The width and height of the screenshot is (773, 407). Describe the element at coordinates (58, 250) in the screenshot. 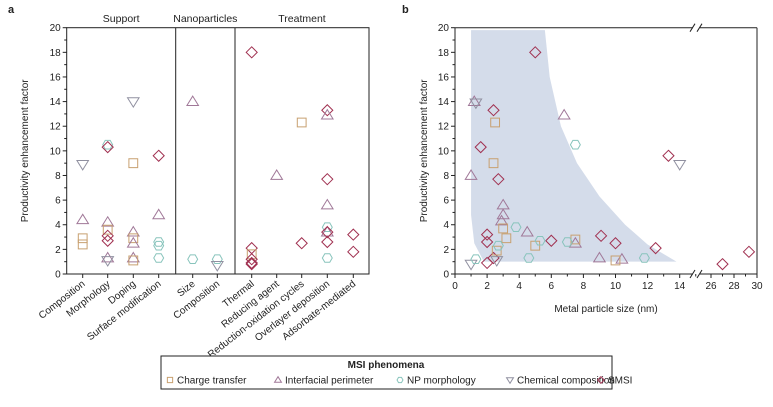

I see `y-tick-label: 2` at that location.